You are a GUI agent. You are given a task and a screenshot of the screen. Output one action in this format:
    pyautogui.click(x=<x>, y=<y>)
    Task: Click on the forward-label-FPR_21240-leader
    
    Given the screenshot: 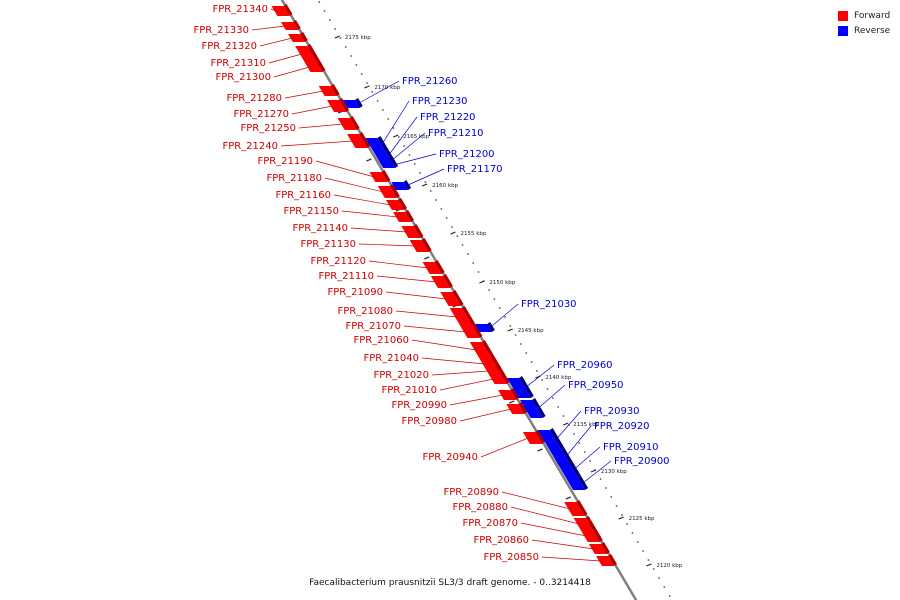 What is the action you would take?
    pyautogui.click(x=317, y=143)
    